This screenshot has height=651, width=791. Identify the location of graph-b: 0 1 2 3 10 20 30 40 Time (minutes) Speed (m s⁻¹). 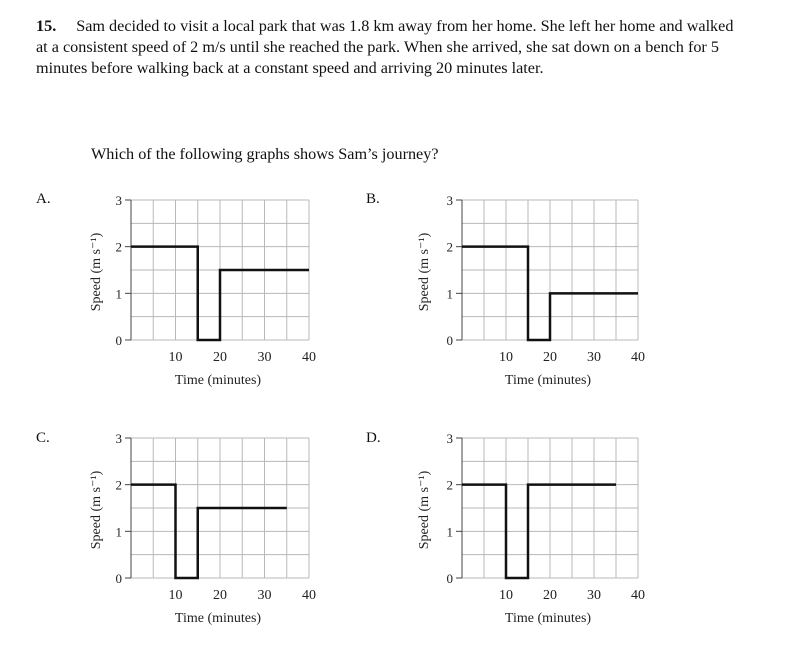
(531, 290).